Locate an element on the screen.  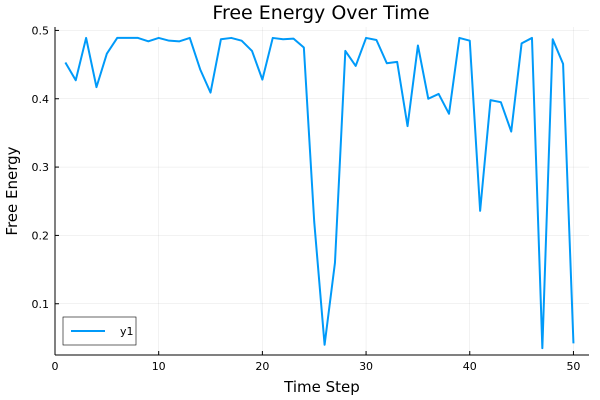
x-tick-label: 10 is located at coordinates (159, 366).